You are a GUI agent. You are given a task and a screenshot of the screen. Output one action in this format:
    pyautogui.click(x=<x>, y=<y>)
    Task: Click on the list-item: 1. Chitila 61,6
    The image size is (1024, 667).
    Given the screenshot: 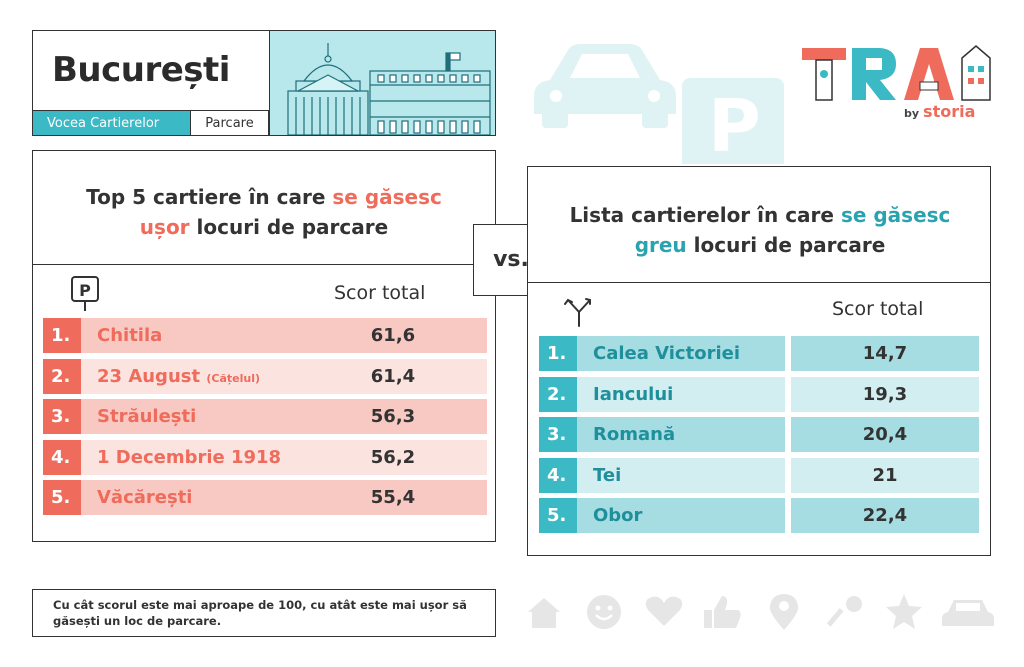 What is the action you would take?
    pyautogui.click(x=265, y=335)
    